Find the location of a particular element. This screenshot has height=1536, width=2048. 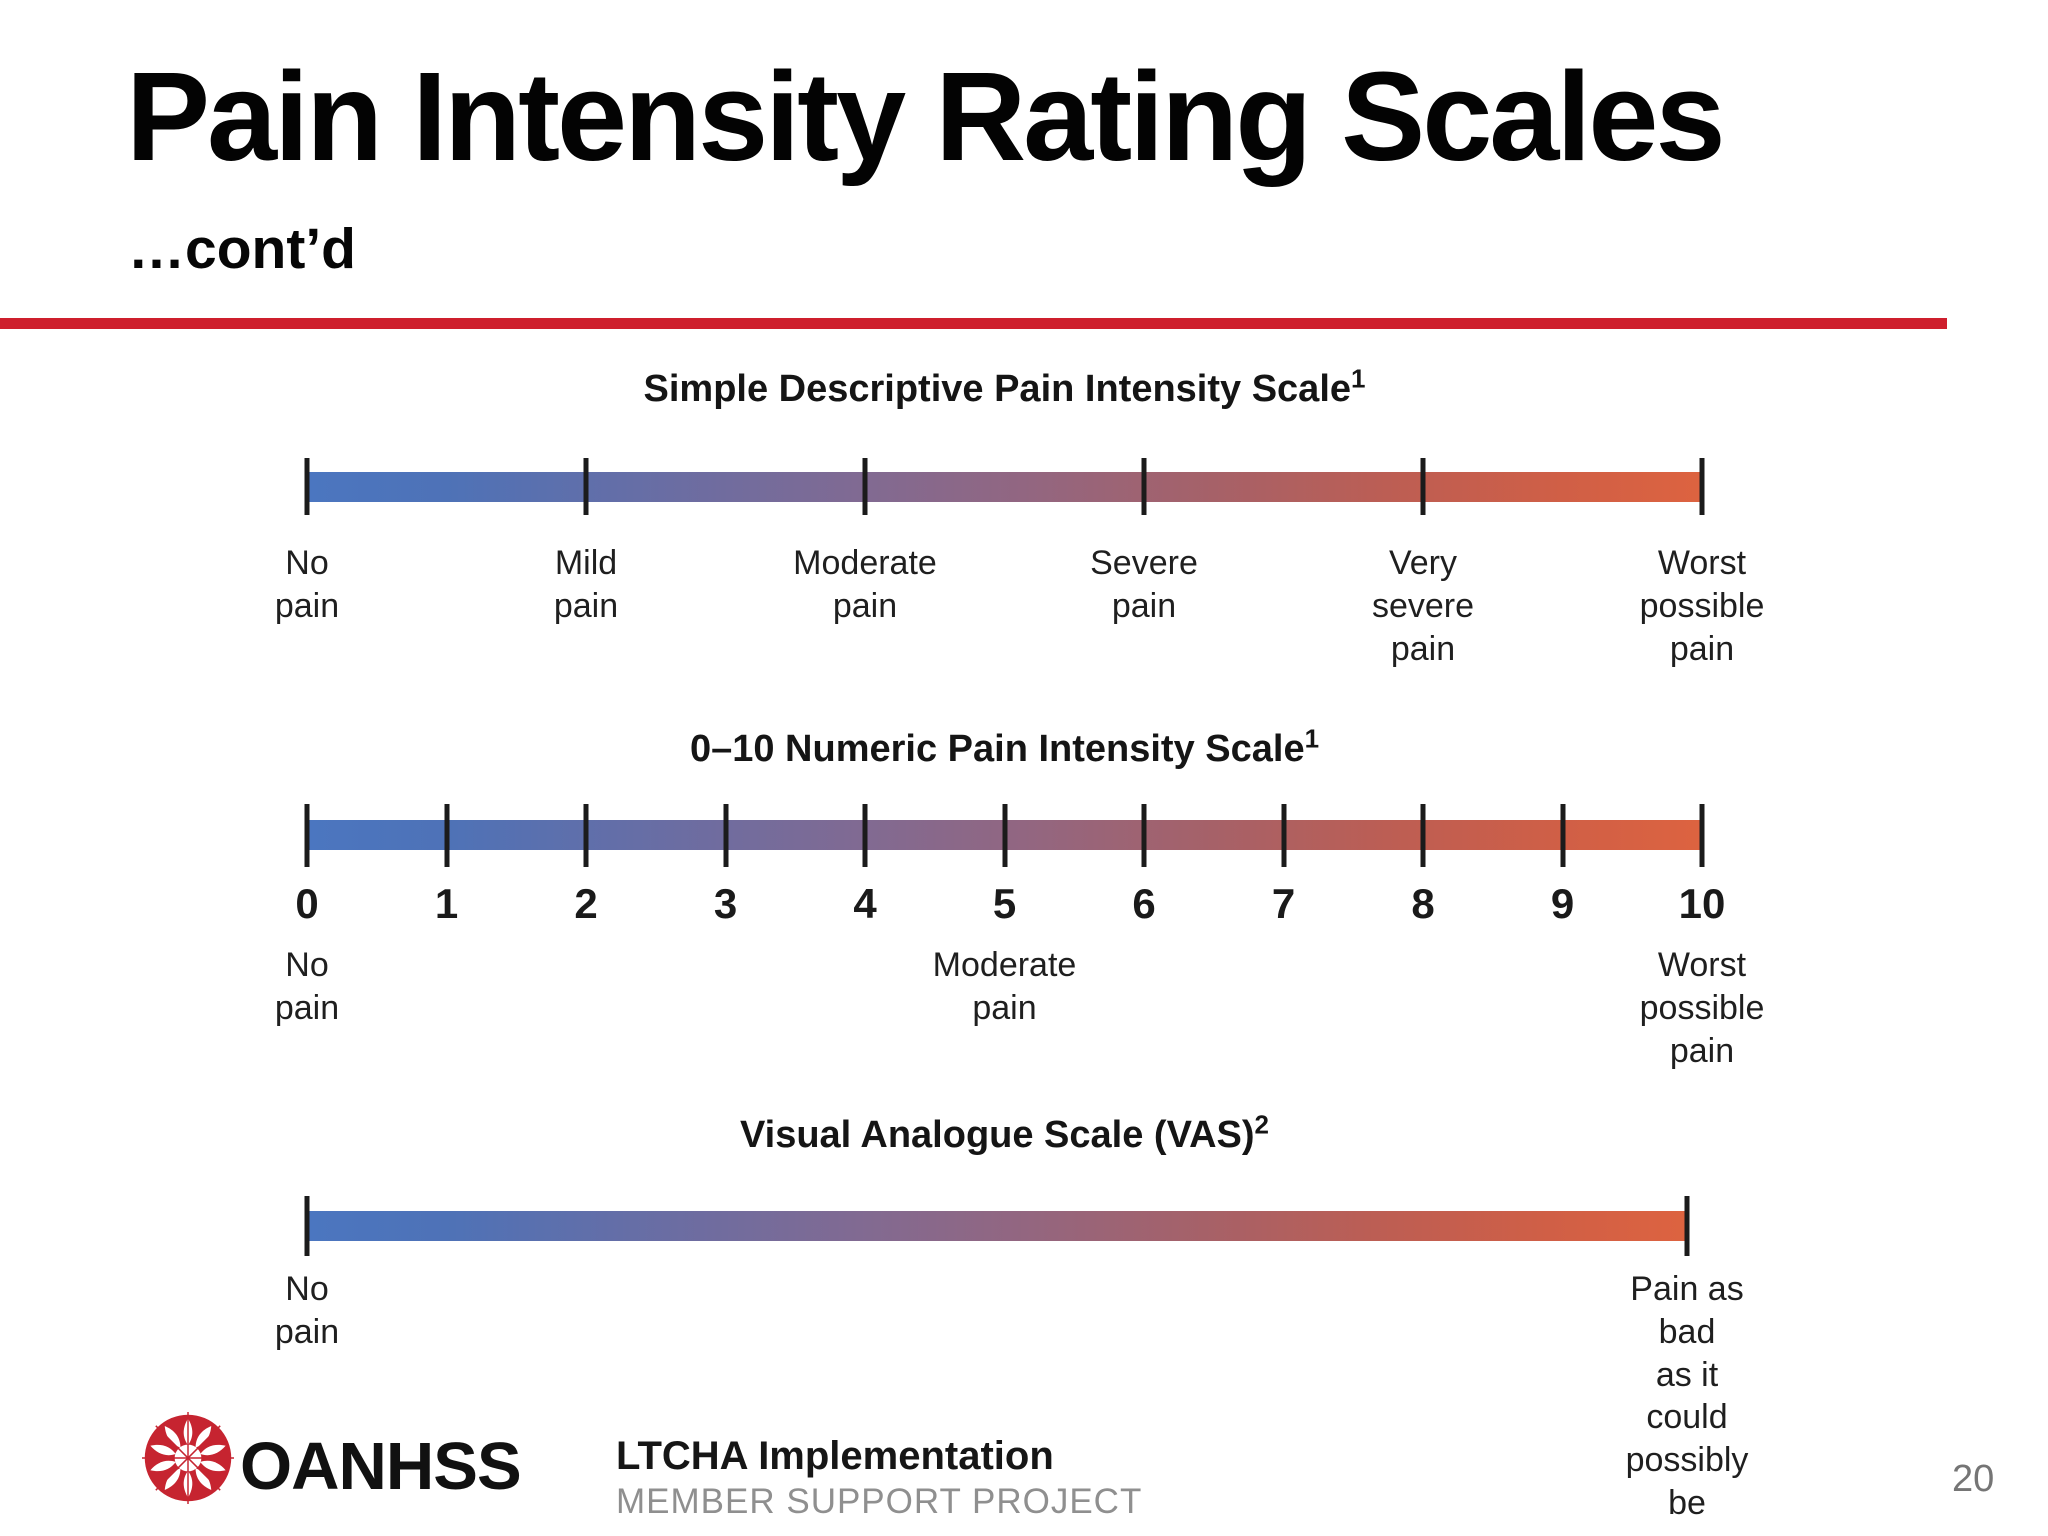

oanhss-logo-text: OANHSS is located at coordinates (381, 1466).